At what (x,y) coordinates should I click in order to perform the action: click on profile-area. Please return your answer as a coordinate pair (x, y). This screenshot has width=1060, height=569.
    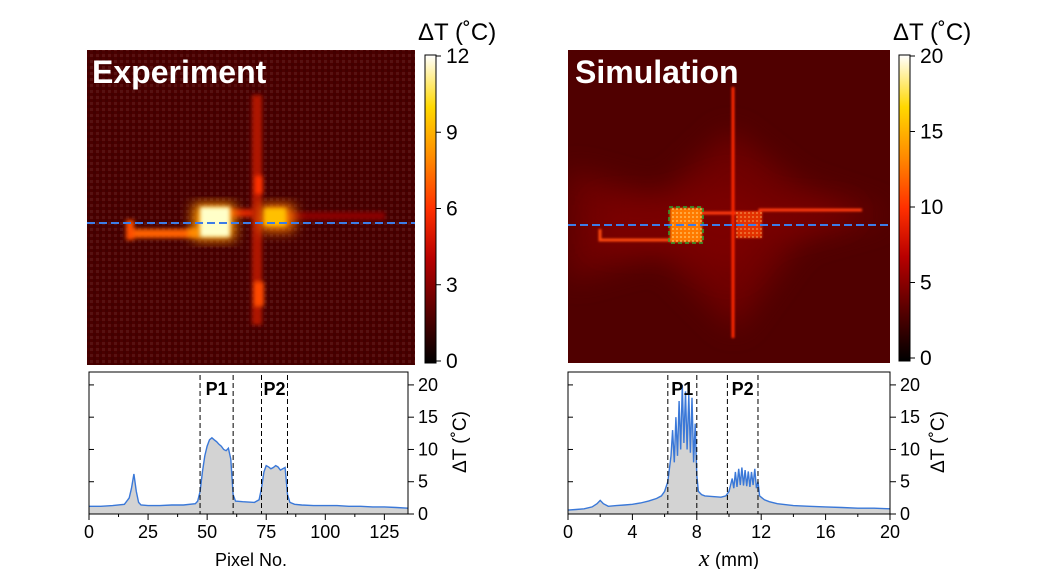
    Looking at the image, I should click on (248, 475).